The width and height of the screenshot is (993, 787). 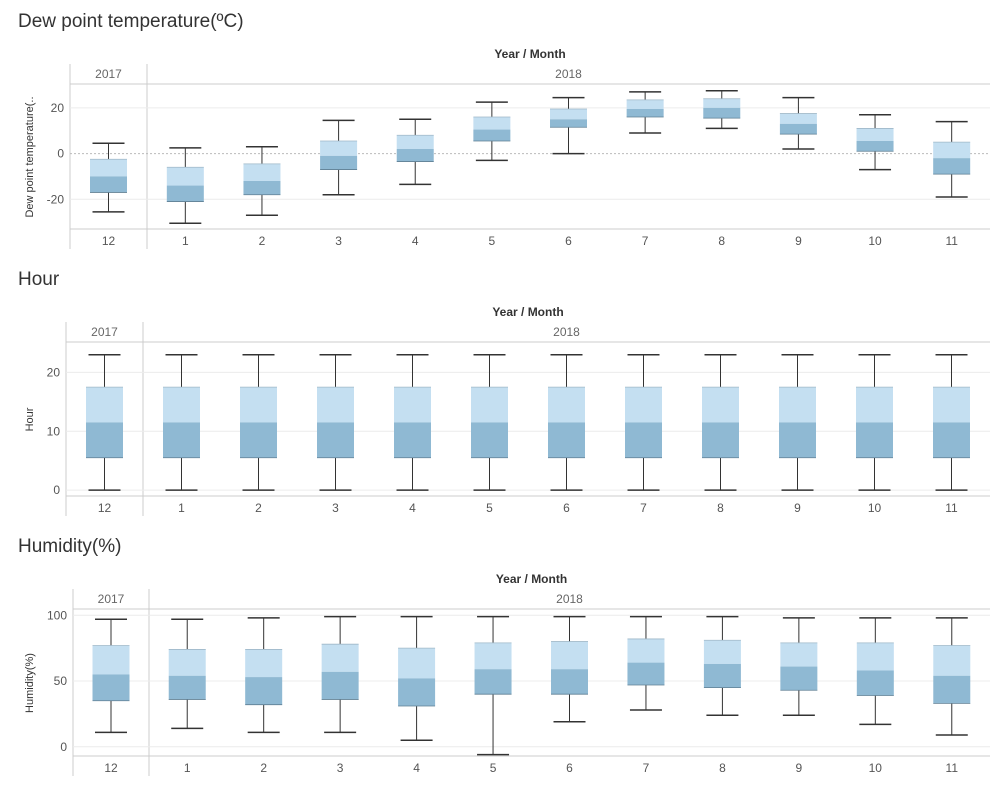 What do you see at coordinates (54, 431) in the screenshot?
I see `y-tick-label: 10` at bounding box center [54, 431].